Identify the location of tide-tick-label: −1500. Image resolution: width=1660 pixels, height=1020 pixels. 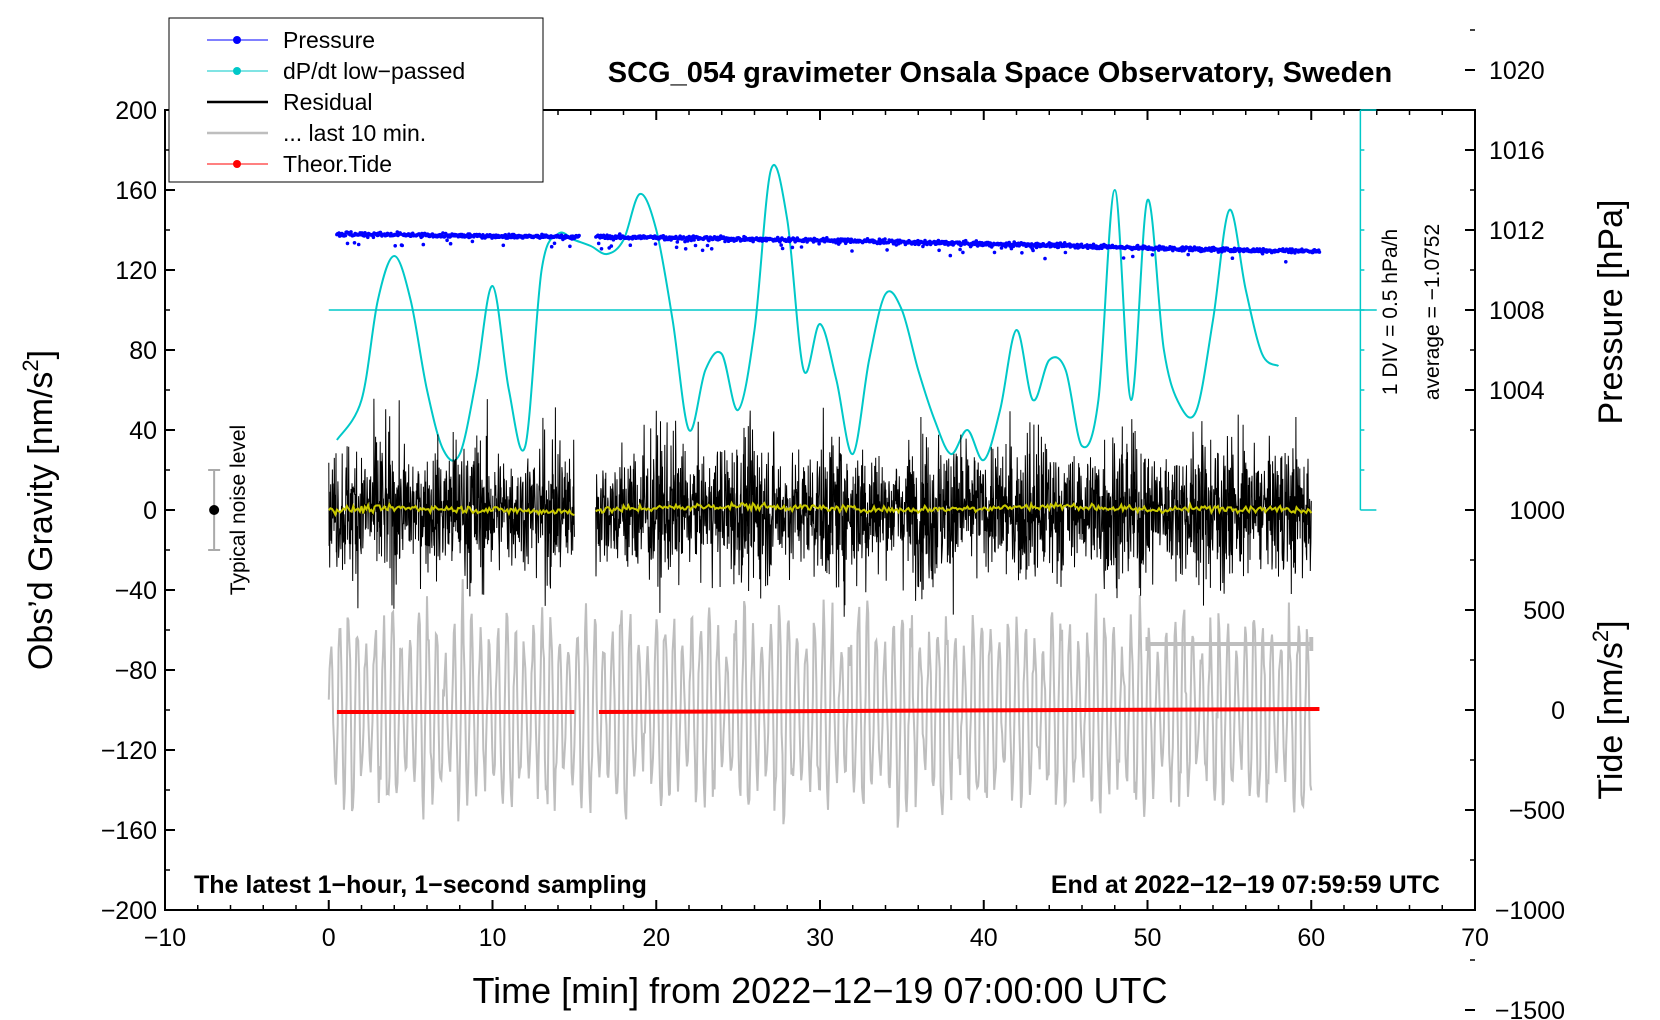
(1530, 1008).